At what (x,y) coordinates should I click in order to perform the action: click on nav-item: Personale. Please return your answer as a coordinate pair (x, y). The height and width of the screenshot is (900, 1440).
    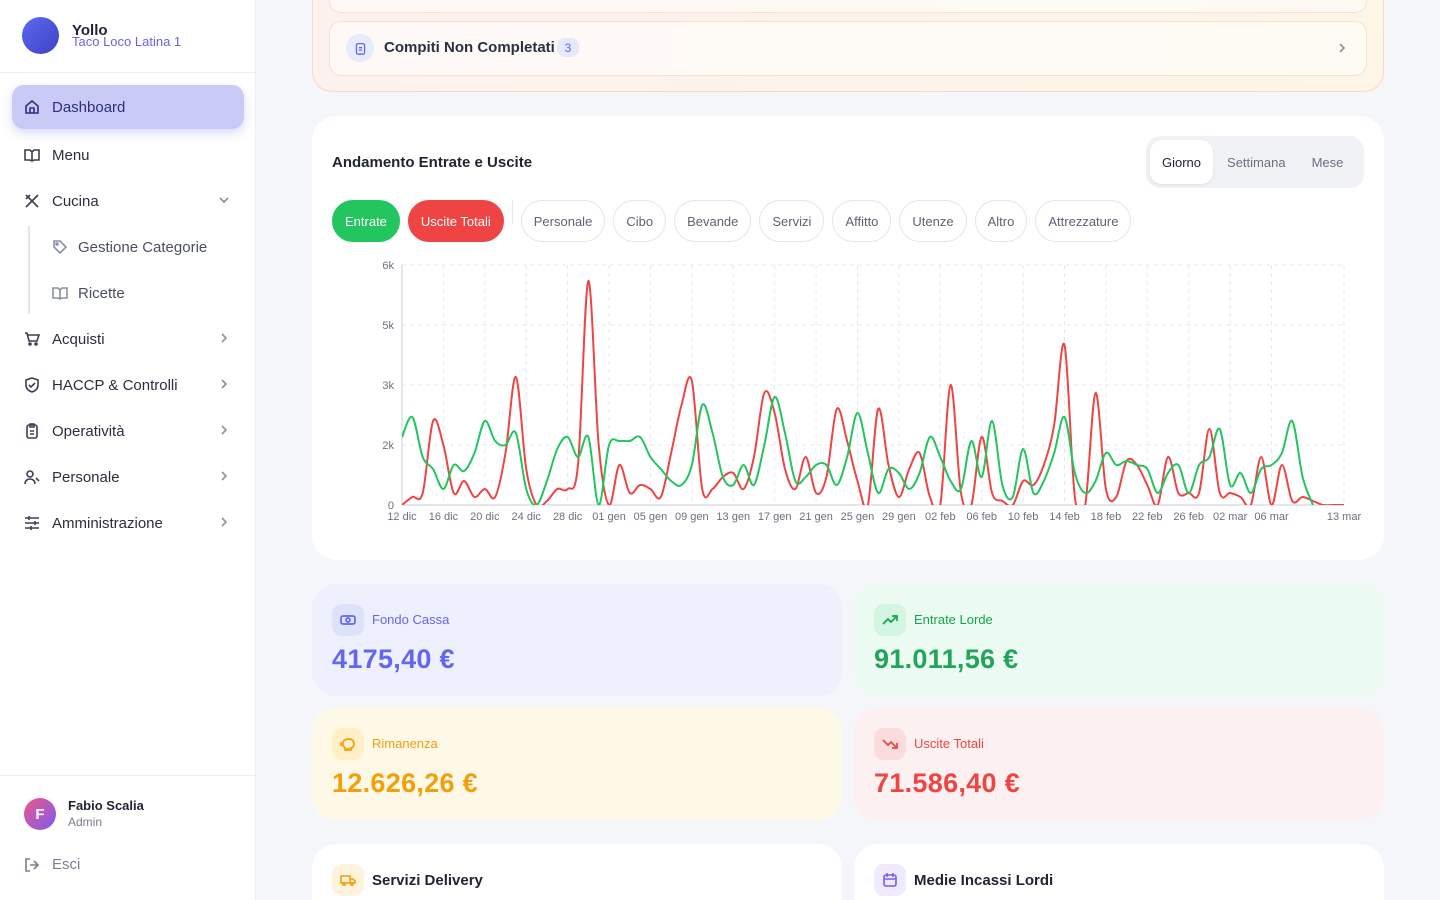
    Looking at the image, I should click on (128, 477).